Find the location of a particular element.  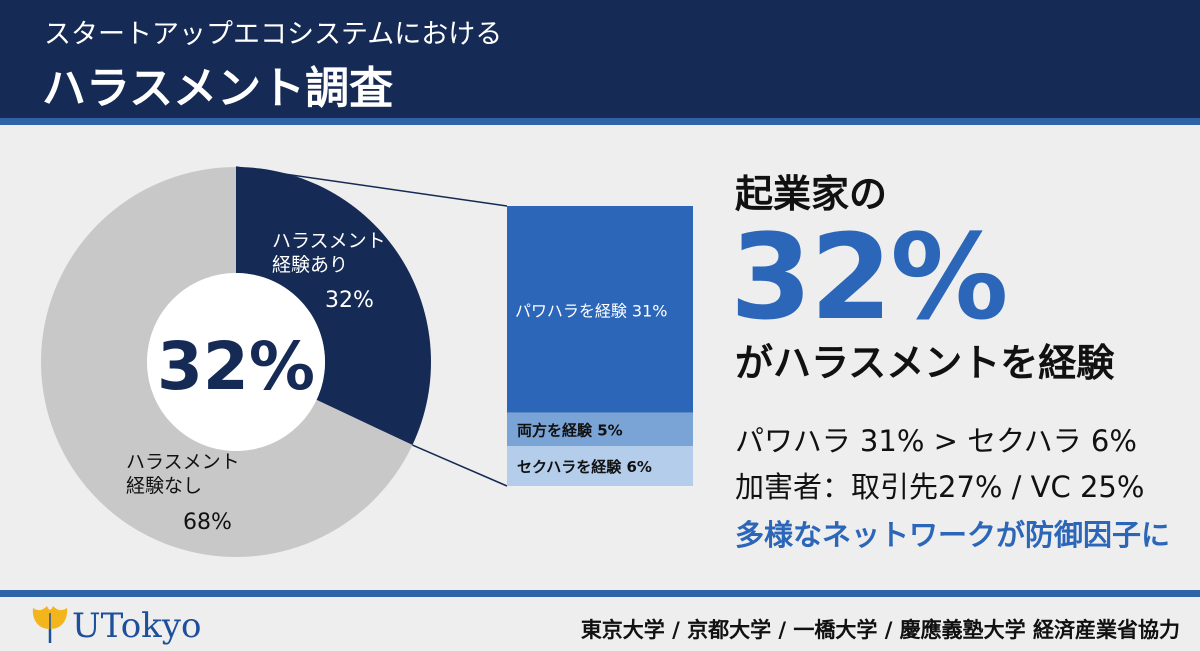

header-title: ハラスメント調査 is located at coordinates (218, 88).